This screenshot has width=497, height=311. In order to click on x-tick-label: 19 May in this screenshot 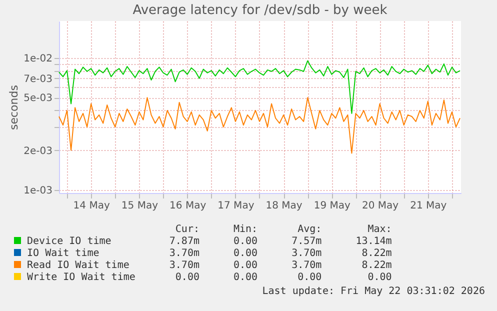, I will do `click(332, 206)`.